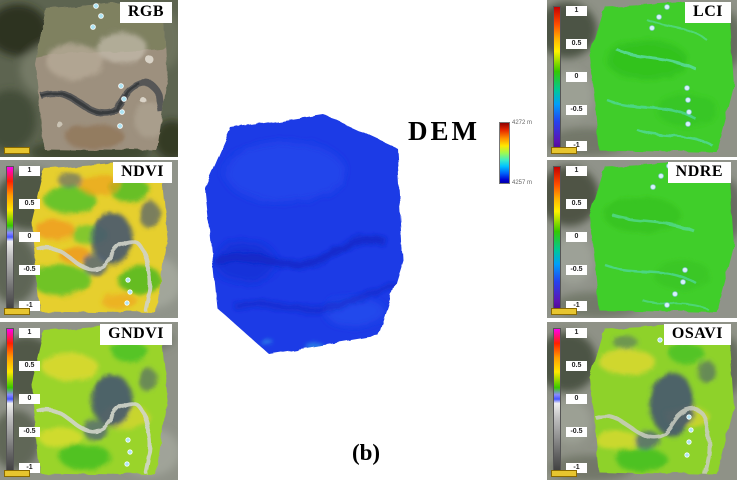 This screenshot has height=486, width=737. I want to click on colorbar-min-label: 4257 m, so click(522, 183).